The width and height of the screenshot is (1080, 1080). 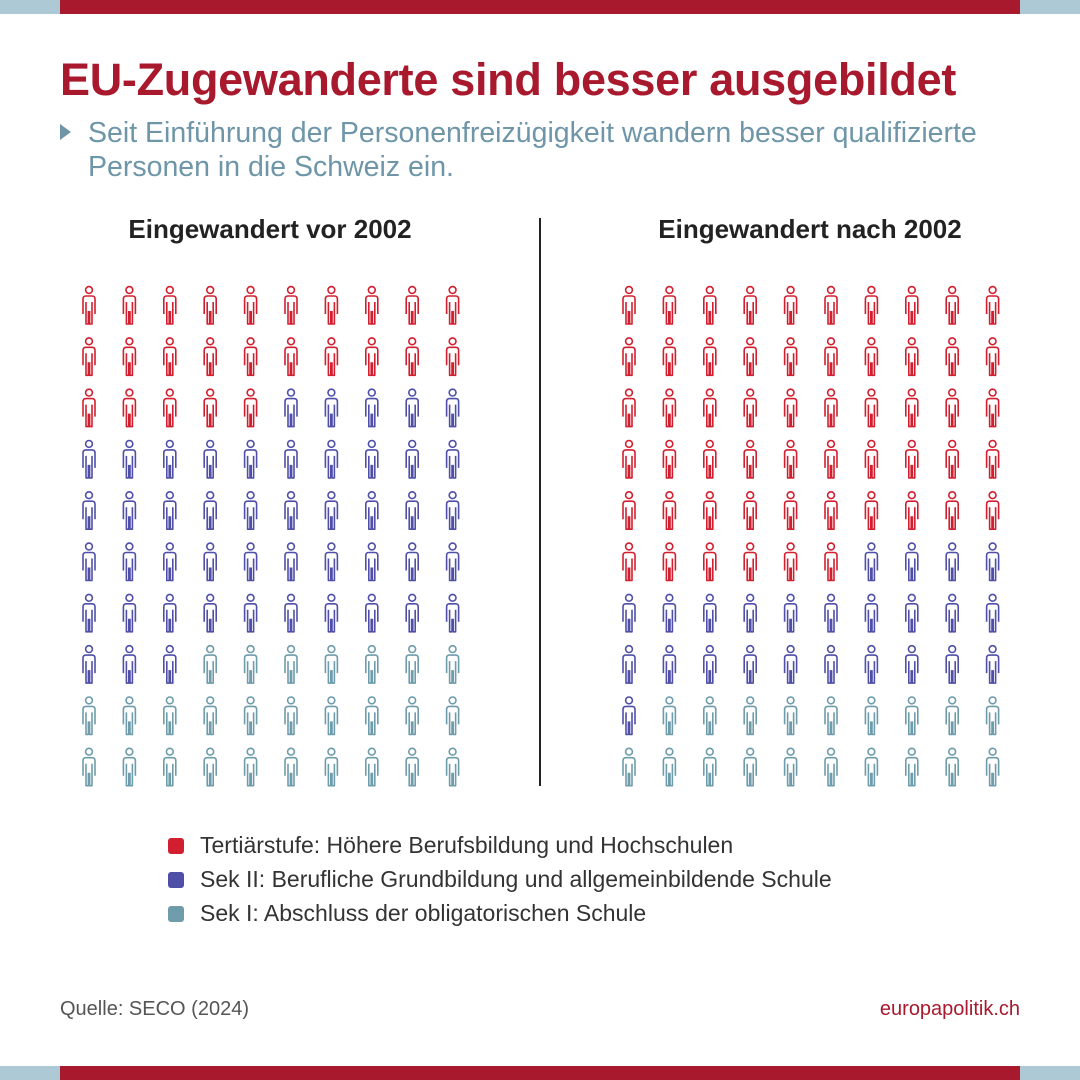 What do you see at coordinates (949, 1009) in the screenshot?
I see `site-link: europapolitik.ch` at bounding box center [949, 1009].